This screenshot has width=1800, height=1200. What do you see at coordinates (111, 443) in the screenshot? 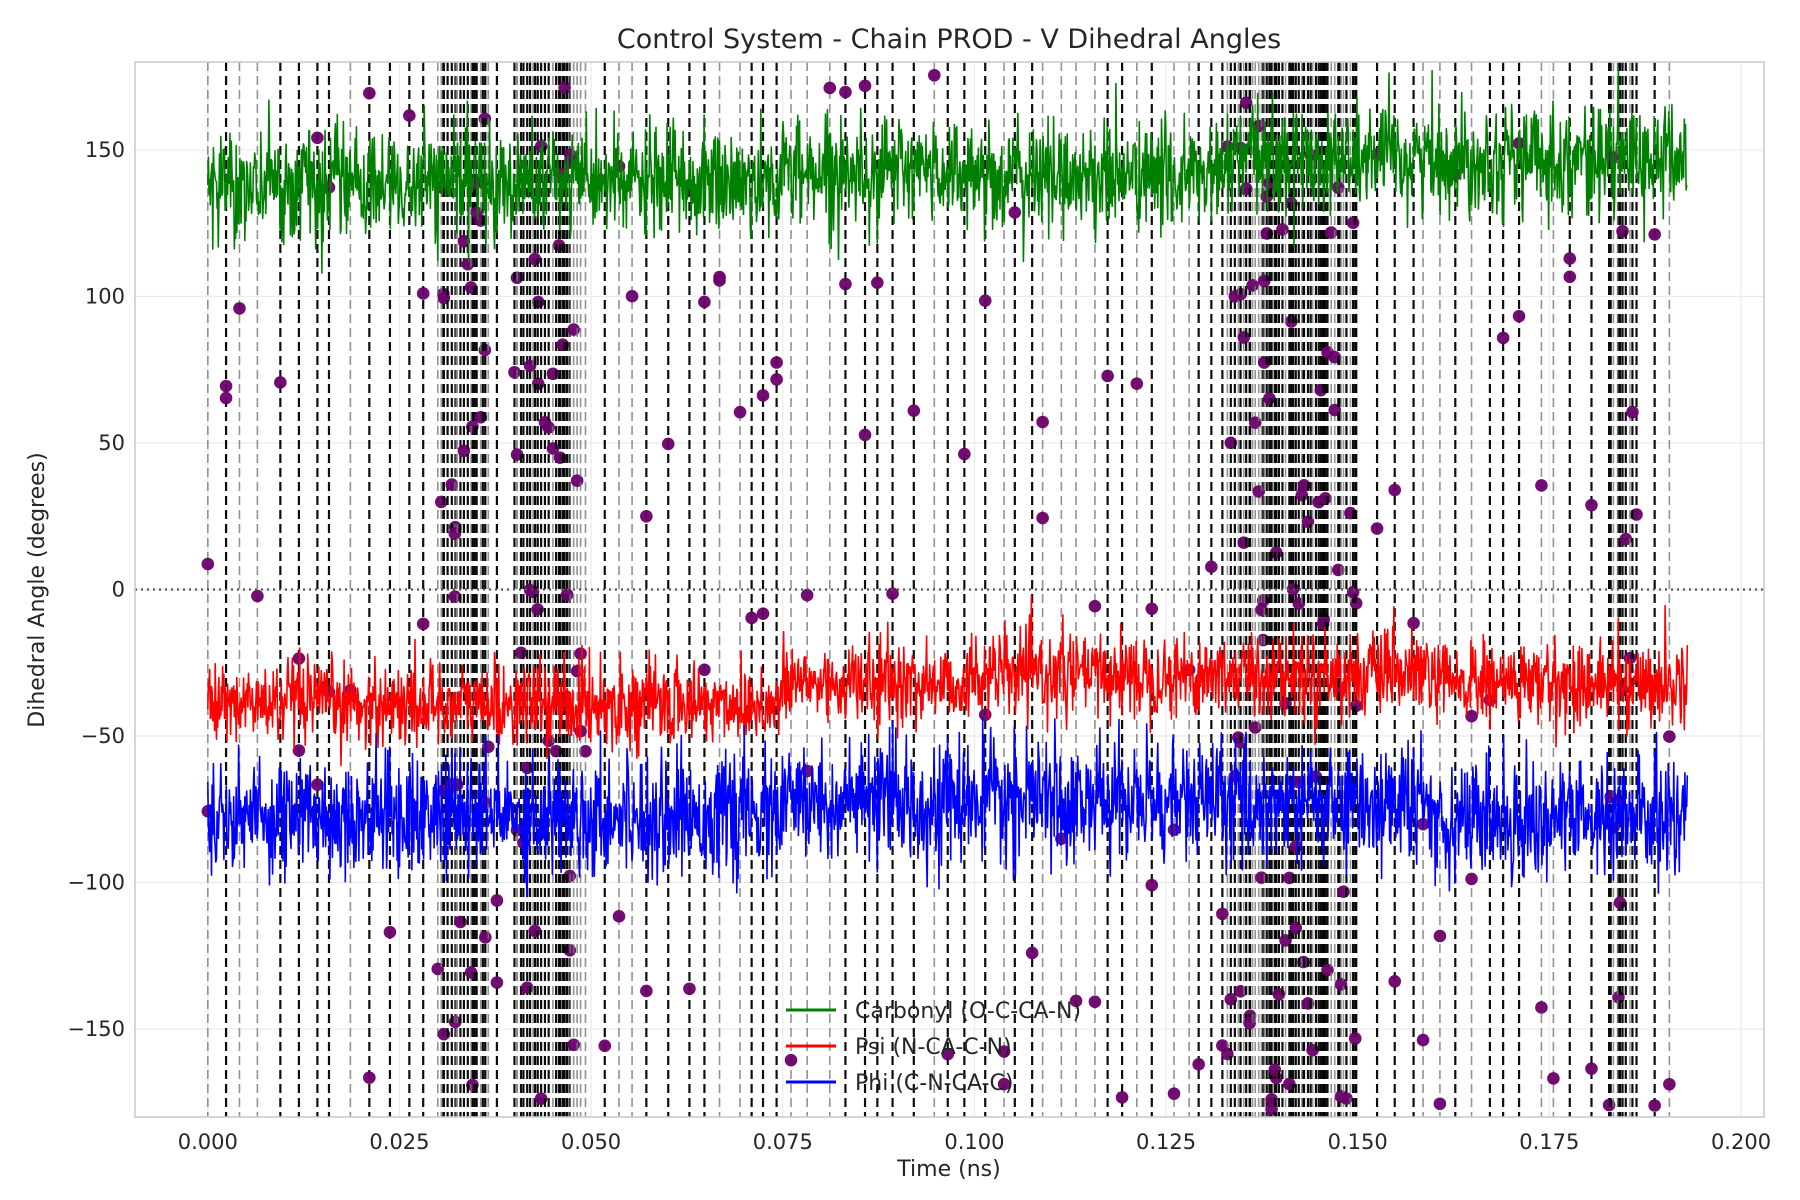
I see `y-tick-label: 50` at bounding box center [111, 443].